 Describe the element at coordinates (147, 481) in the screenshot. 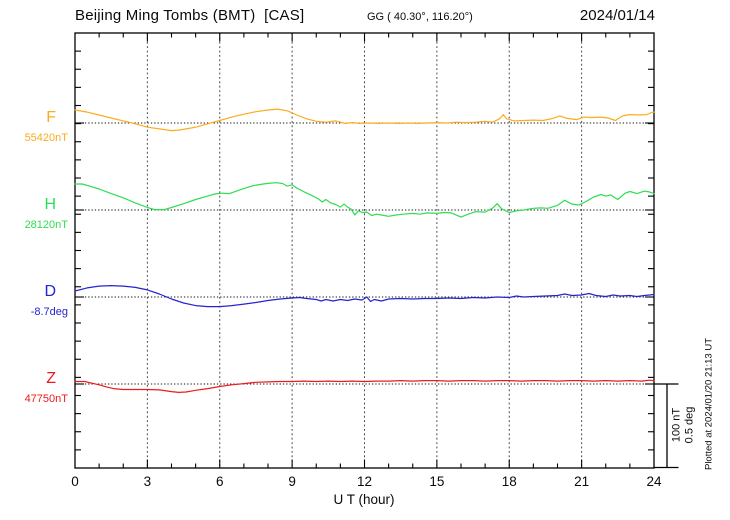

I see `x-tick-label-3: 3` at that location.